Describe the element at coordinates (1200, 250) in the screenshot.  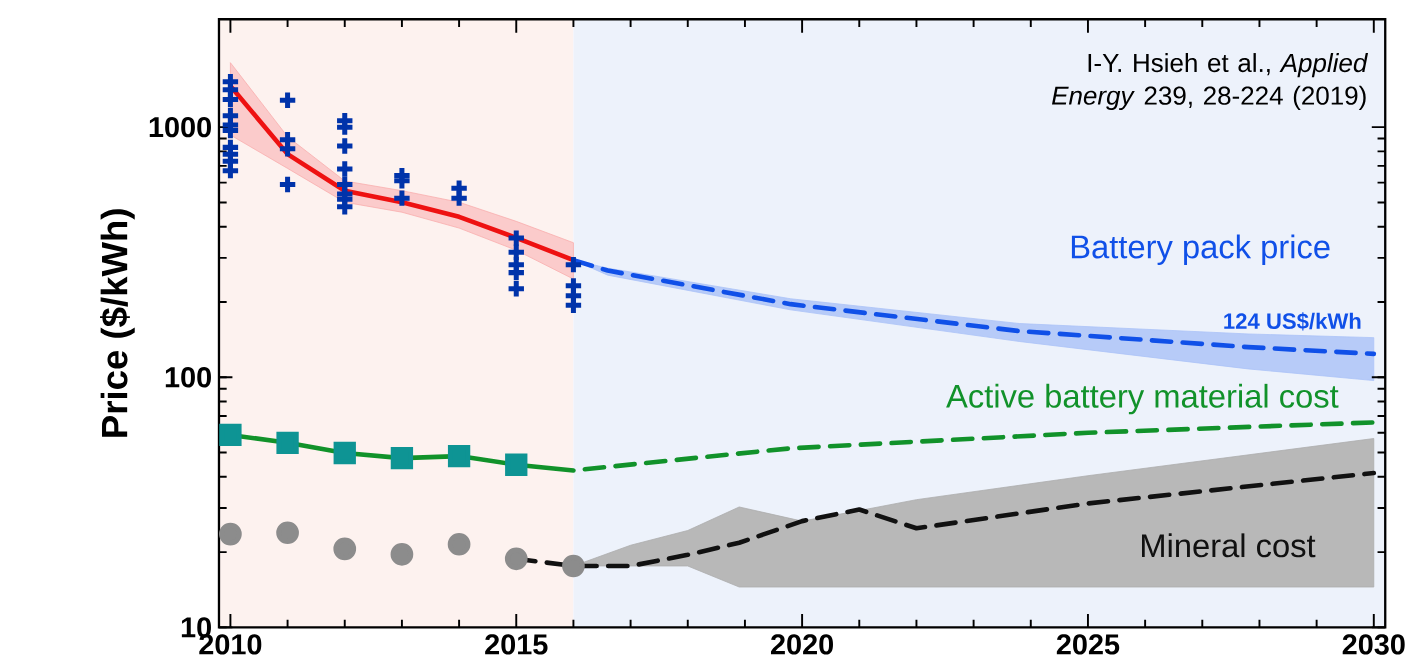
I see `text: Battery pack price` at that location.